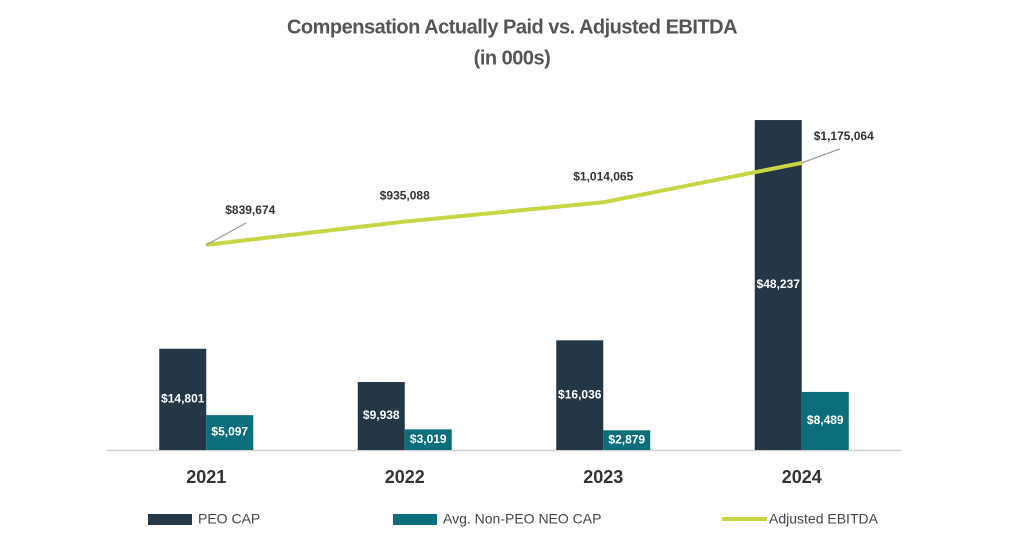 This screenshot has height=552, width=1019. Describe the element at coordinates (824, 519) in the screenshot. I see `legend-label: Adjusted EBITDA` at that location.